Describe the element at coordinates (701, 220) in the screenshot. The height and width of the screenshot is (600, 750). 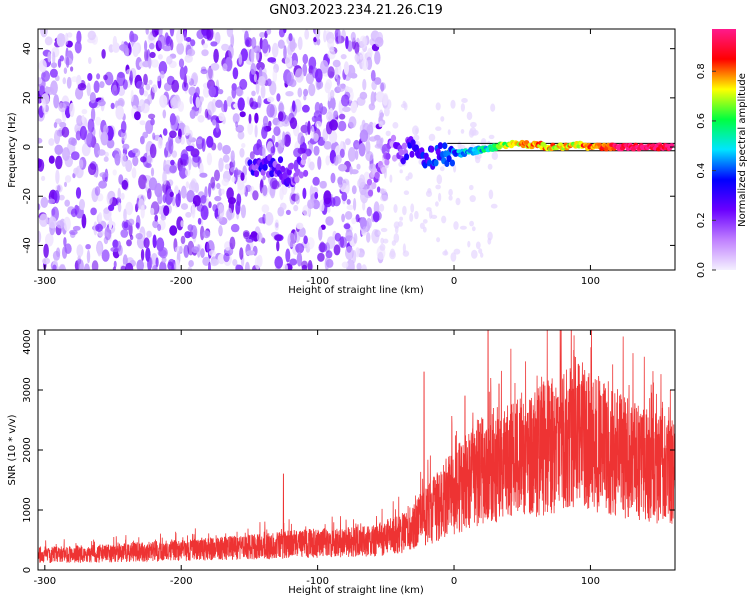
I see `colorbar-tick-label: 0.2` at that location.